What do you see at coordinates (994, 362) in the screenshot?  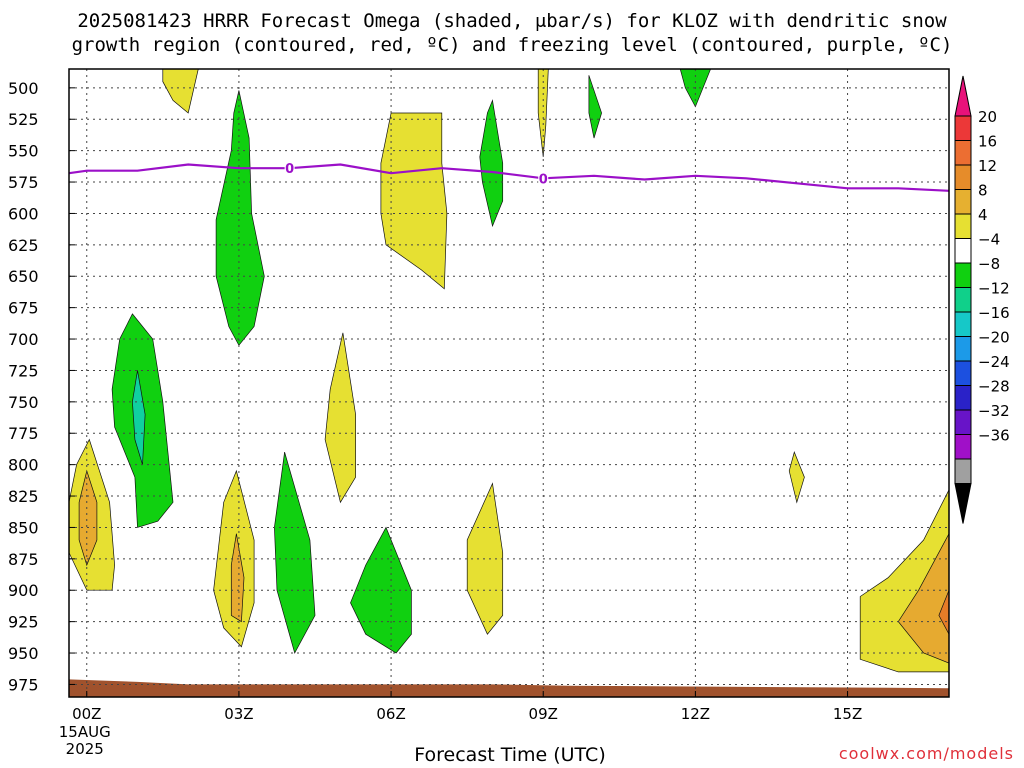 I see `colorbar-label: −24` at bounding box center [994, 362].